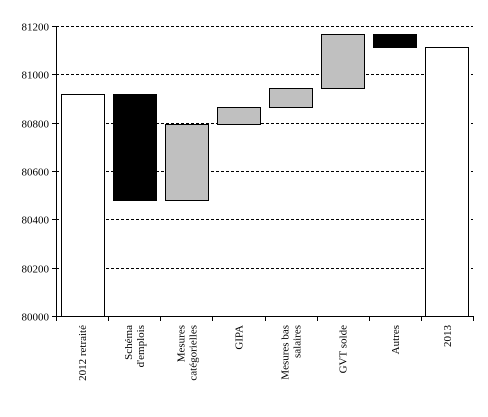 Image resolution: width=488 pixels, height=417 pixels. Describe the element at coordinates (448, 336) in the screenshot. I see `x-category-label: 2013` at that location.